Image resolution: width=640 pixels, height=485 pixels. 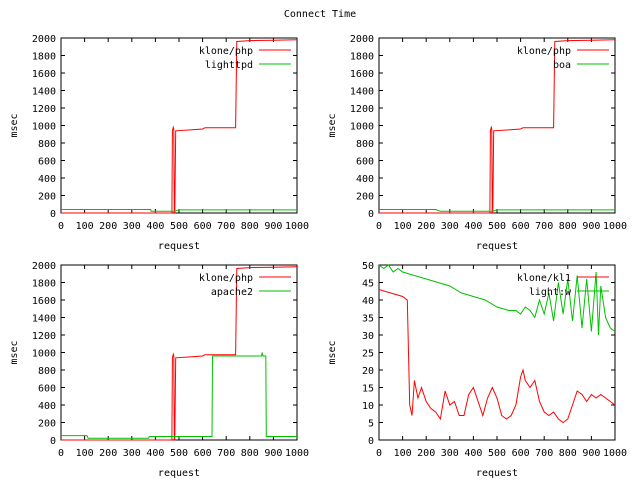 What do you see at coordinates (368, 354) in the screenshot?
I see `y-tick-label: 25` at bounding box center [368, 354].